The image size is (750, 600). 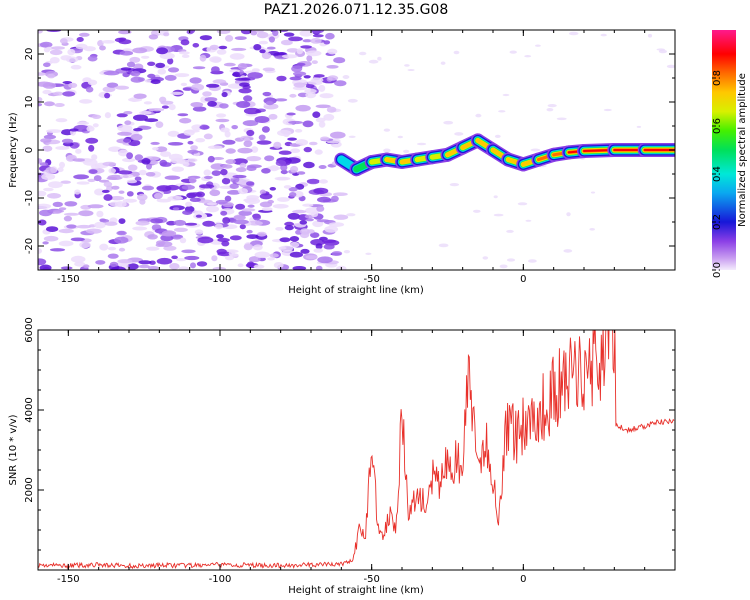 What do you see at coordinates (29, 409) in the screenshot?
I see `y-tick-label: 4000` at bounding box center [29, 409].